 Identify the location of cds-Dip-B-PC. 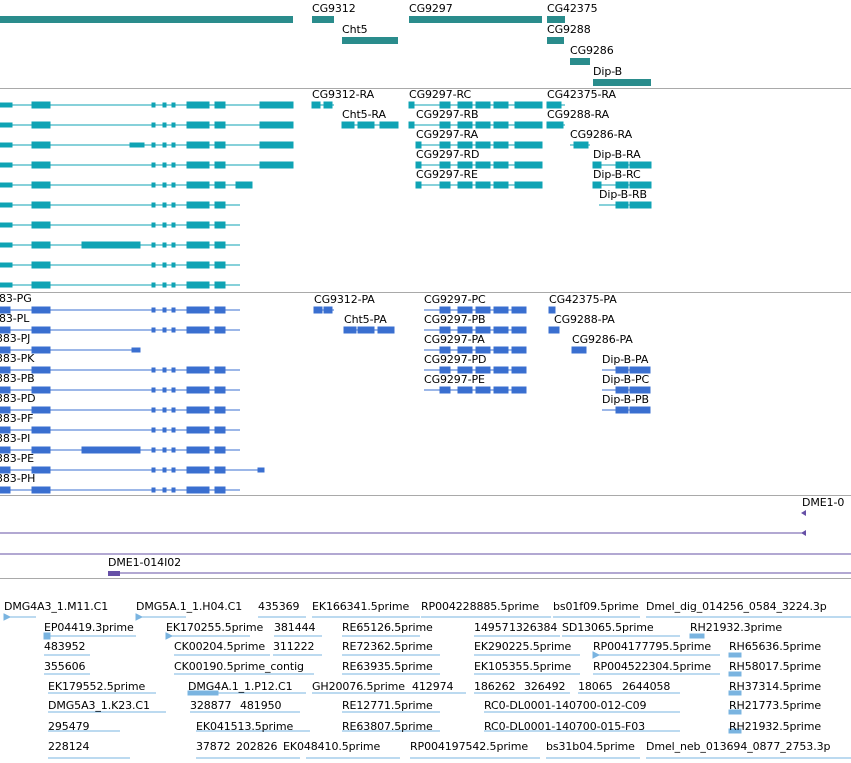
(626, 390).